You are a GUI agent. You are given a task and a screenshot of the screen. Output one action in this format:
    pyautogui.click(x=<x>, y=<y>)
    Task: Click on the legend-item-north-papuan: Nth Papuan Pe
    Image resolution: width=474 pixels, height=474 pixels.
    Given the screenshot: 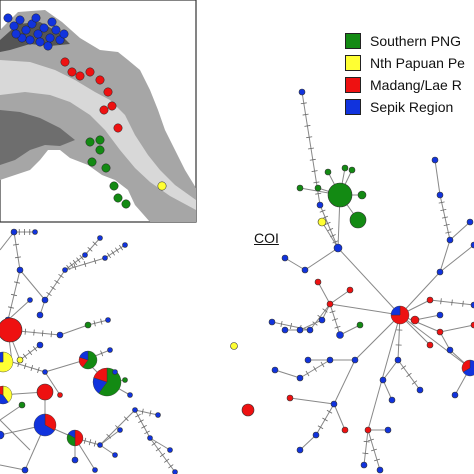 What is the action you would take?
    pyautogui.click(x=409, y=63)
    